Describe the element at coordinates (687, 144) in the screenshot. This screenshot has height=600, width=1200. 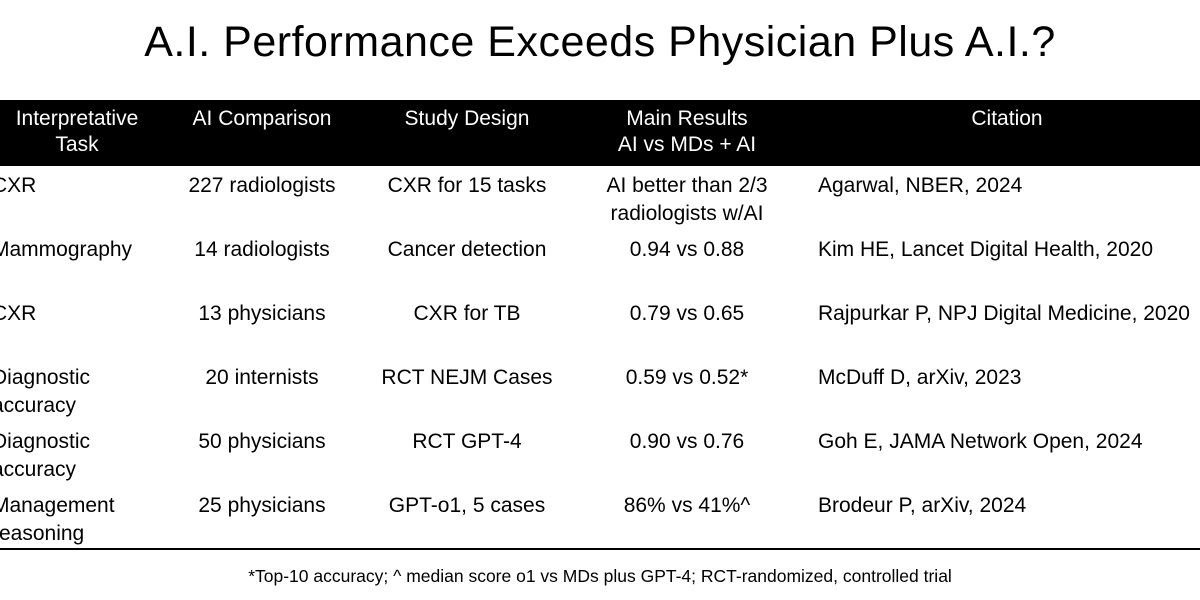
I see `header-results-line2: AI vs MDs + AI` at that location.